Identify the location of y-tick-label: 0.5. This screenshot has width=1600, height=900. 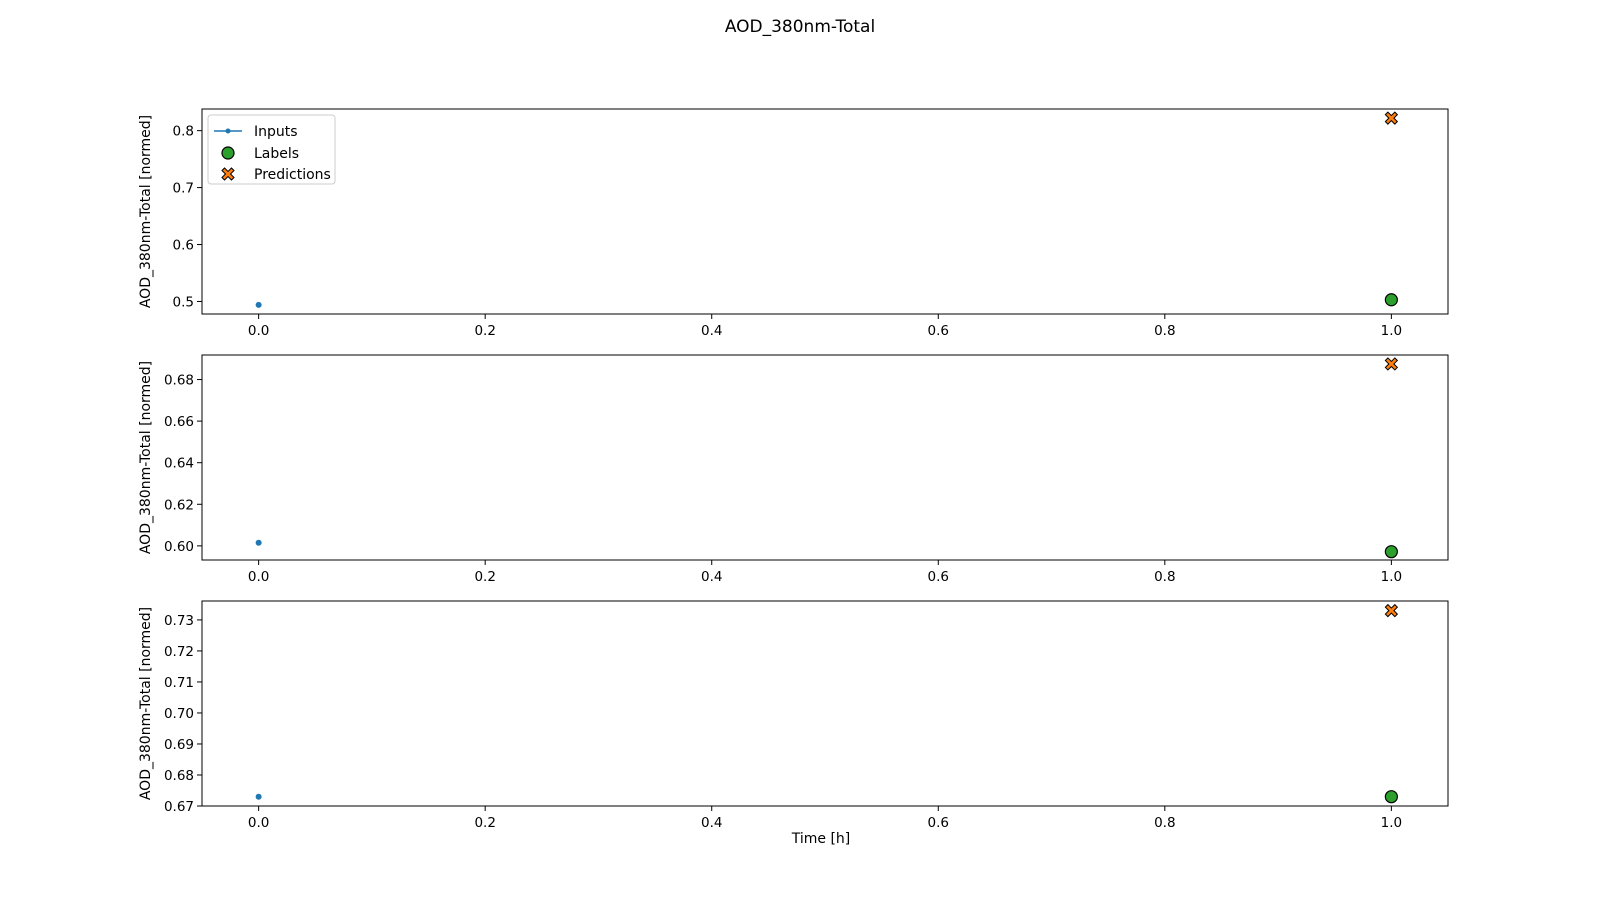
(183, 302).